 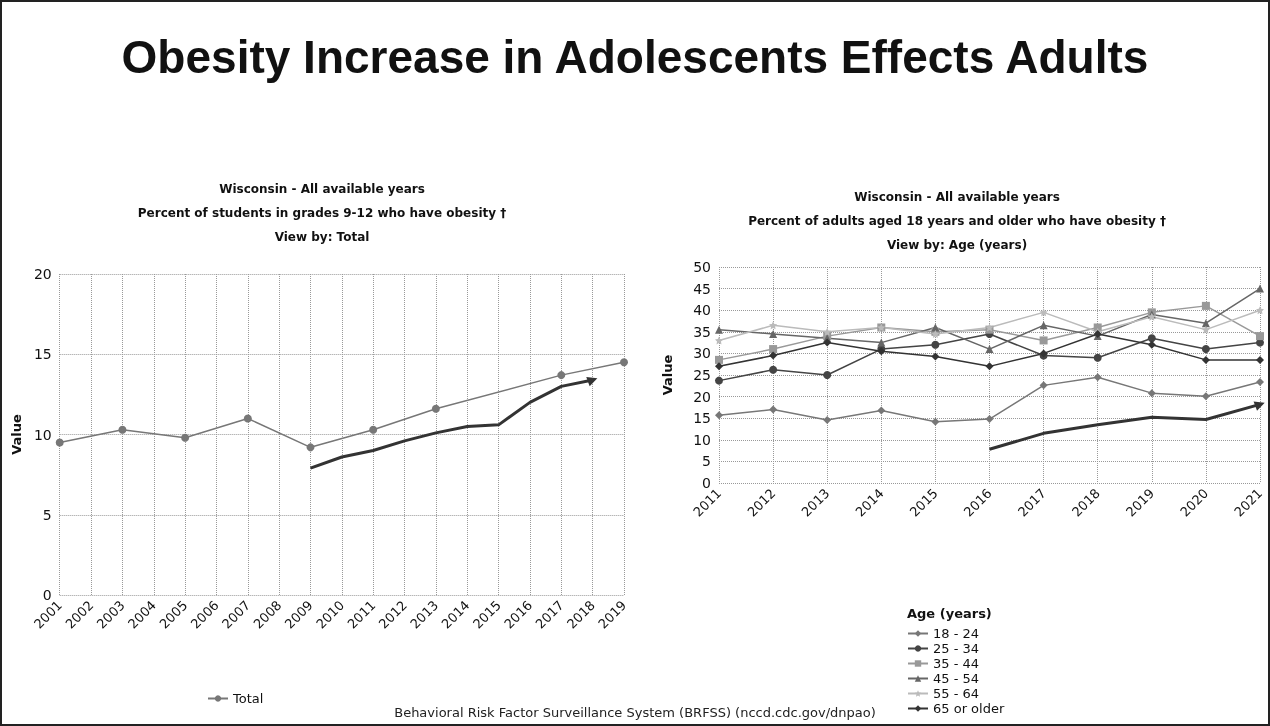 What do you see at coordinates (956, 678) in the screenshot?
I see `legend-label: 45 - 54` at bounding box center [956, 678].